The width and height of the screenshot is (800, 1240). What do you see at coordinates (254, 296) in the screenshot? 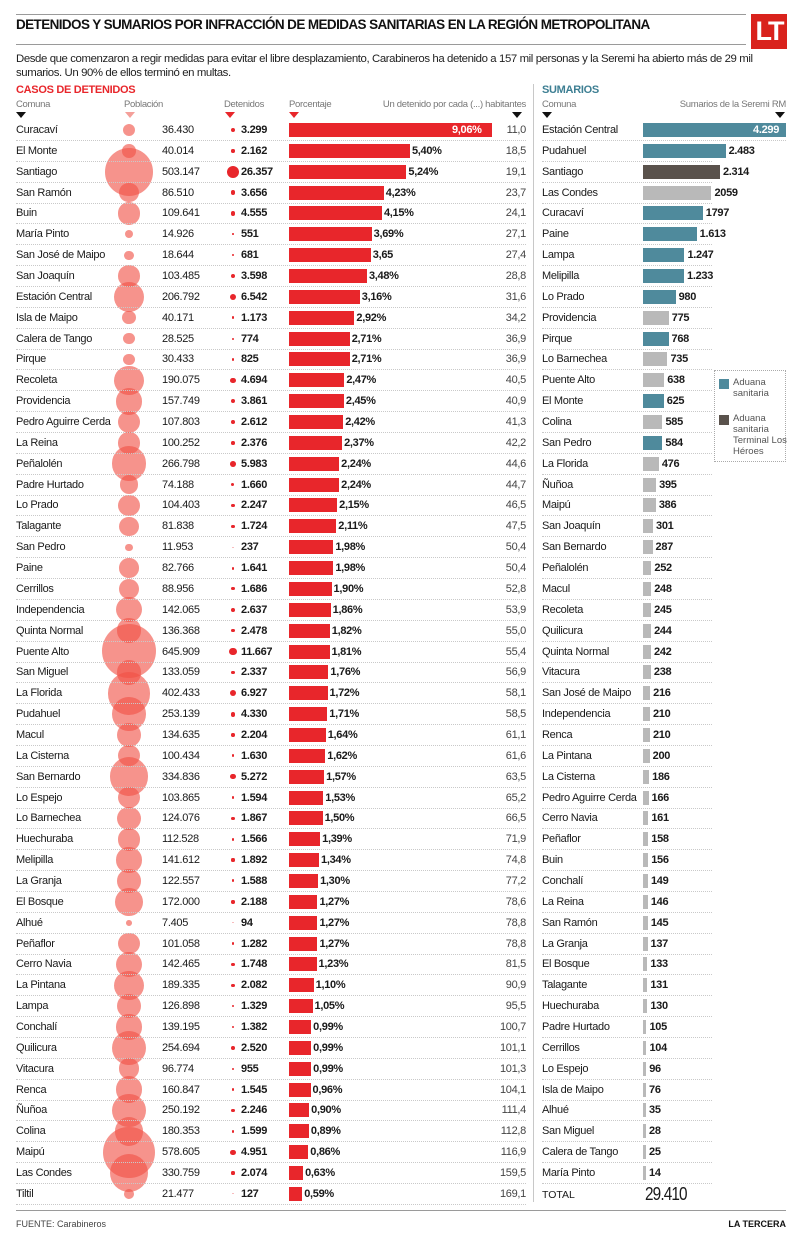
I see `detenidos-value: 6.542` at bounding box center [254, 296].